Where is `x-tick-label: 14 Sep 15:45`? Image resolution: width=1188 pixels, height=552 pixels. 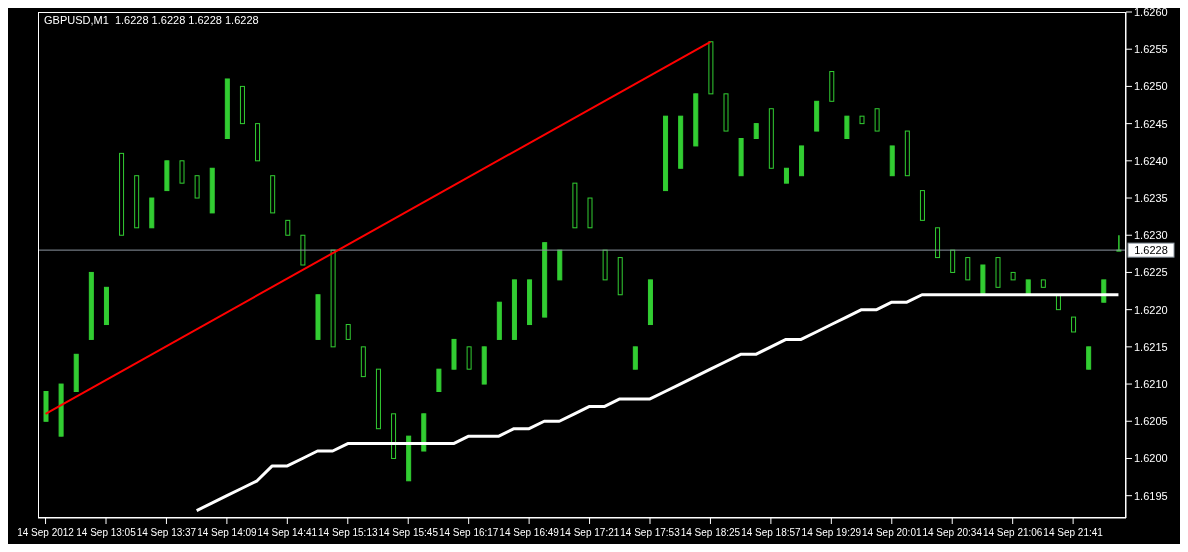
x-tick-label: 14 Sep 15:45 is located at coordinates (408, 532).